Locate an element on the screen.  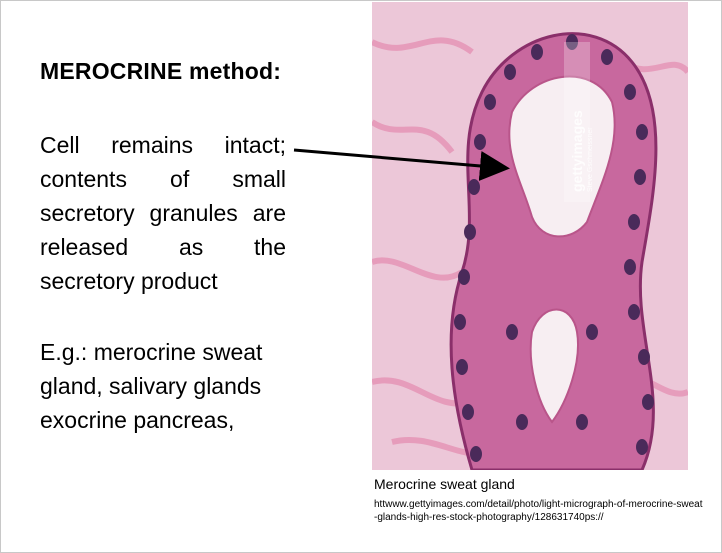
watermark-credit: Steve Gschmeissner is located at coordinates (590, 159).